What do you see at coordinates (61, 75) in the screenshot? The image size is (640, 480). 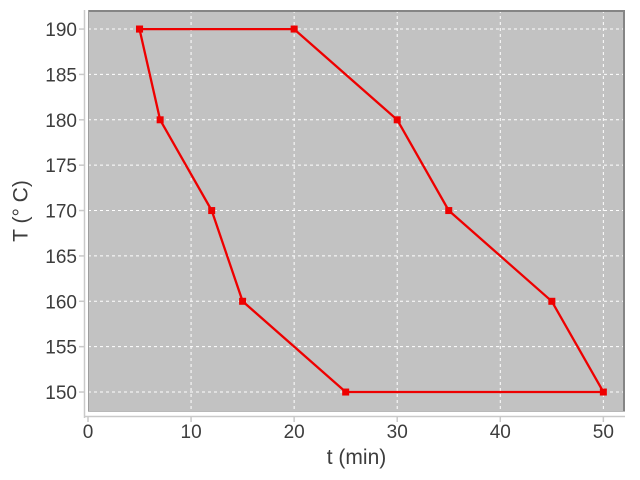 I see `y-tick-label: 185` at bounding box center [61, 75].